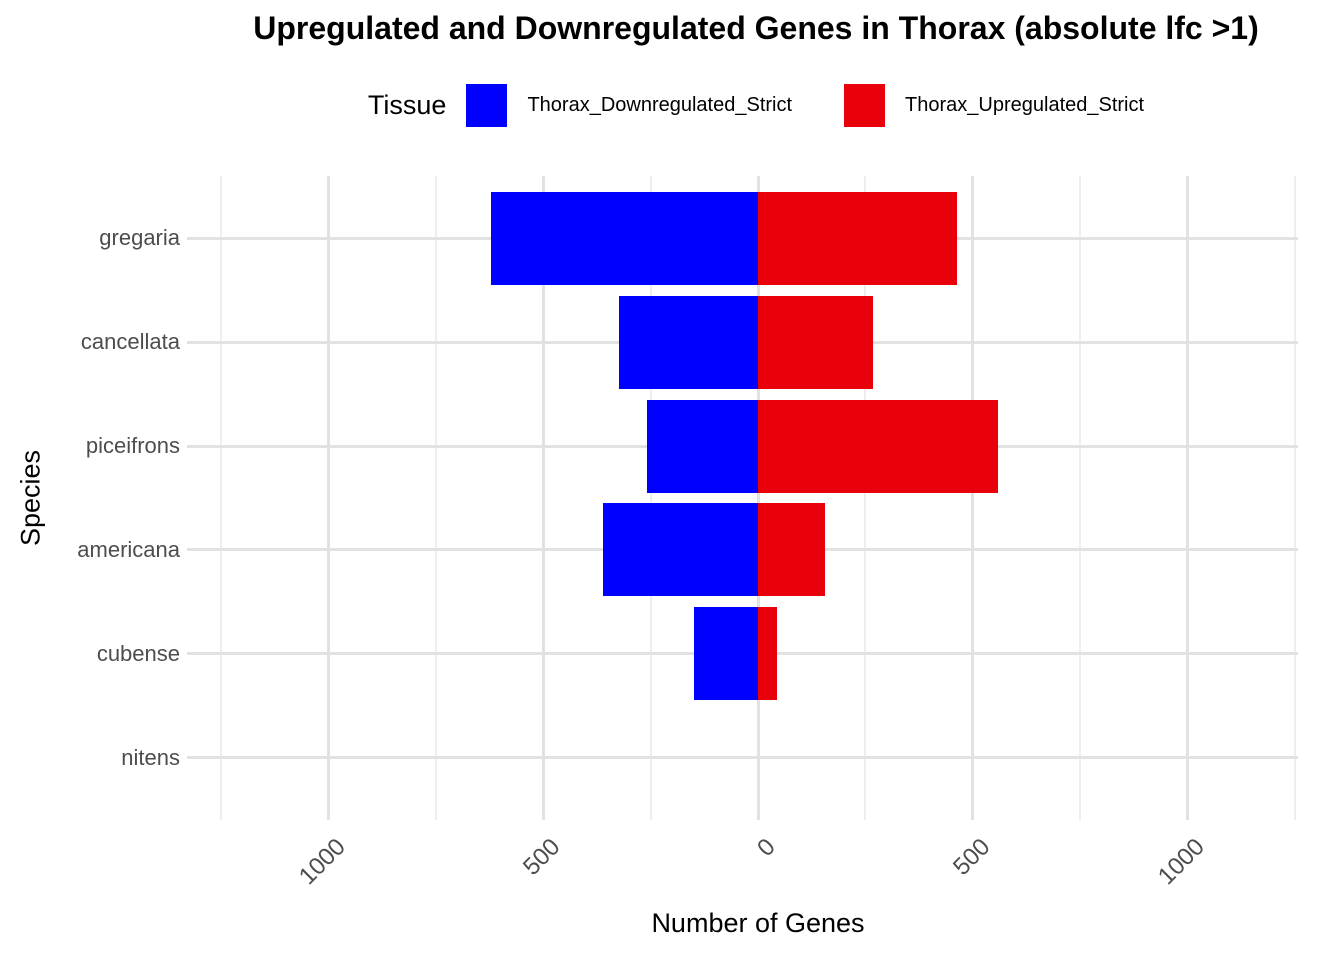 The image size is (1344, 960). Describe the element at coordinates (128, 549) in the screenshot. I see `y-tick-label: americana` at that location.